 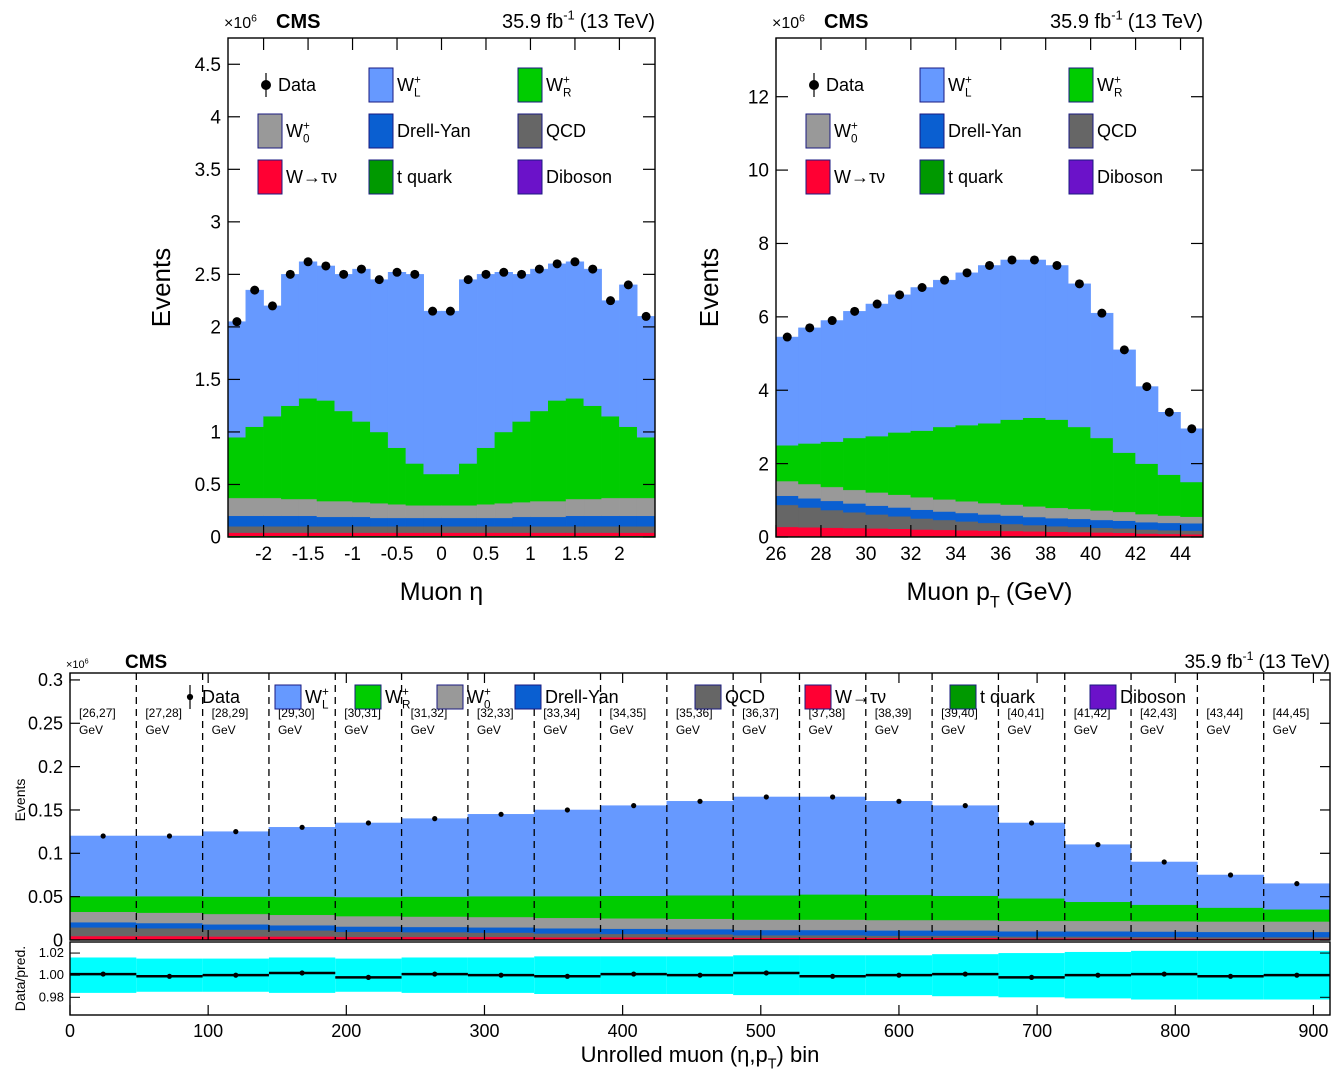 What do you see at coordinates (405, 85) in the screenshot?
I see `text-part: W` at bounding box center [405, 85].